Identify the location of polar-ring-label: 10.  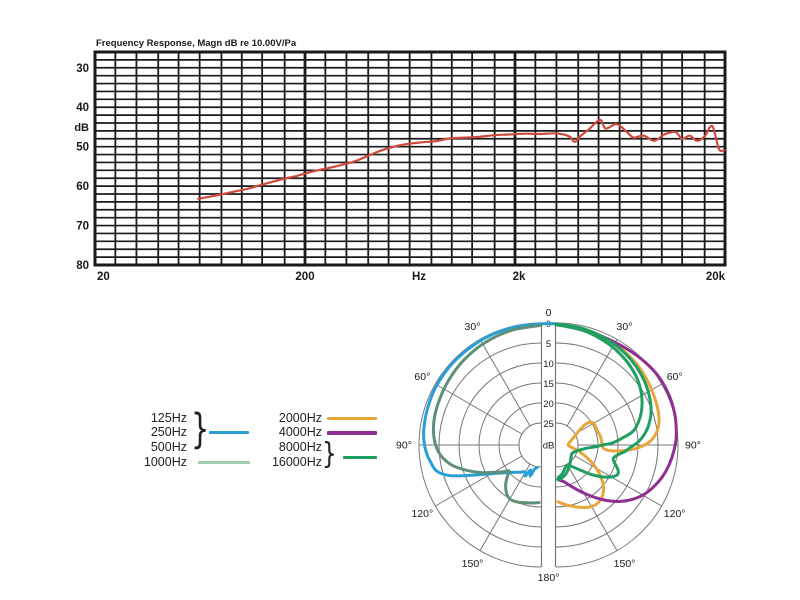
(548, 364).